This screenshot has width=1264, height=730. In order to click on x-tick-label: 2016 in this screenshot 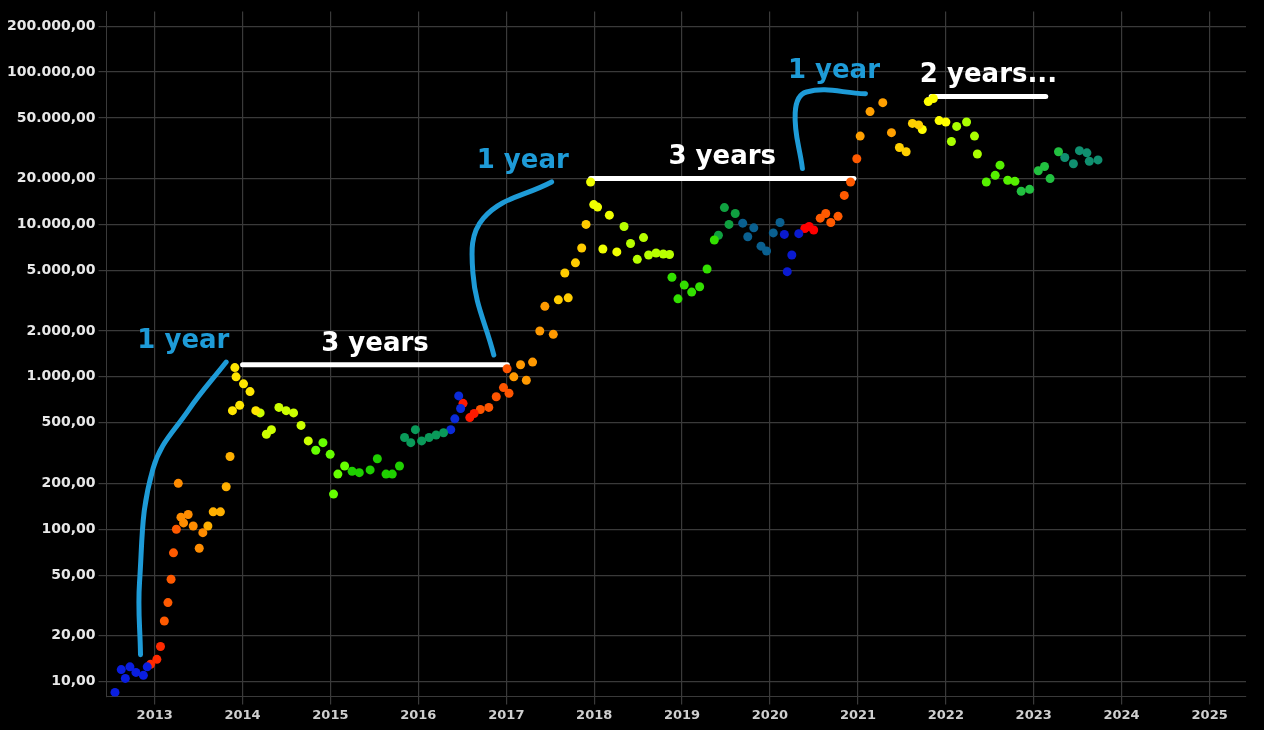, I will do `click(418, 714)`.